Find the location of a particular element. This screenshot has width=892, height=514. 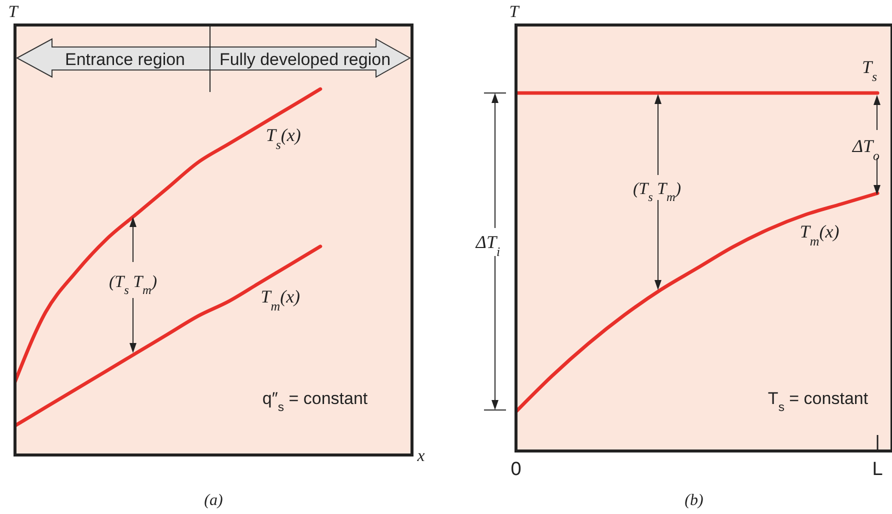

text: (a) is located at coordinates (213, 500).